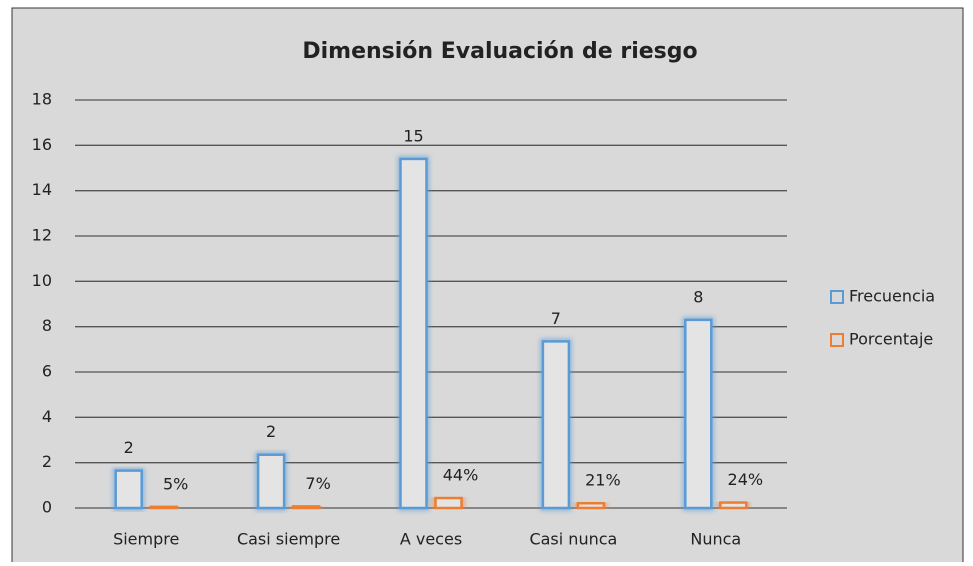 This screenshot has width=973, height=566. What do you see at coordinates (698, 296) in the screenshot?
I see `data-label: 8` at bounding box center [698, 296].